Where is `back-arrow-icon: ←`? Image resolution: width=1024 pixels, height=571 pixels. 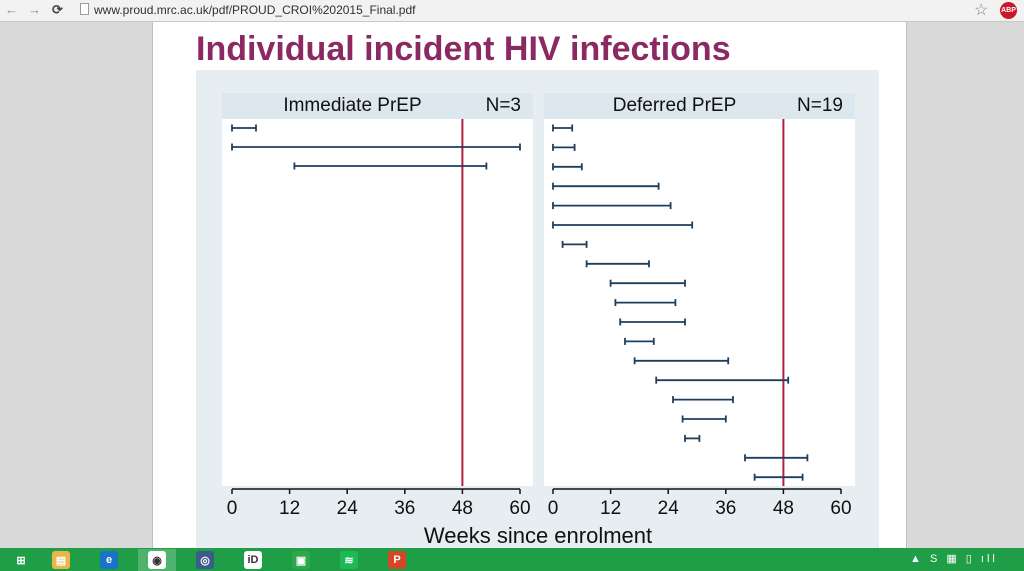
back-arrow-icon: ← is located at coordinates (11, 9).